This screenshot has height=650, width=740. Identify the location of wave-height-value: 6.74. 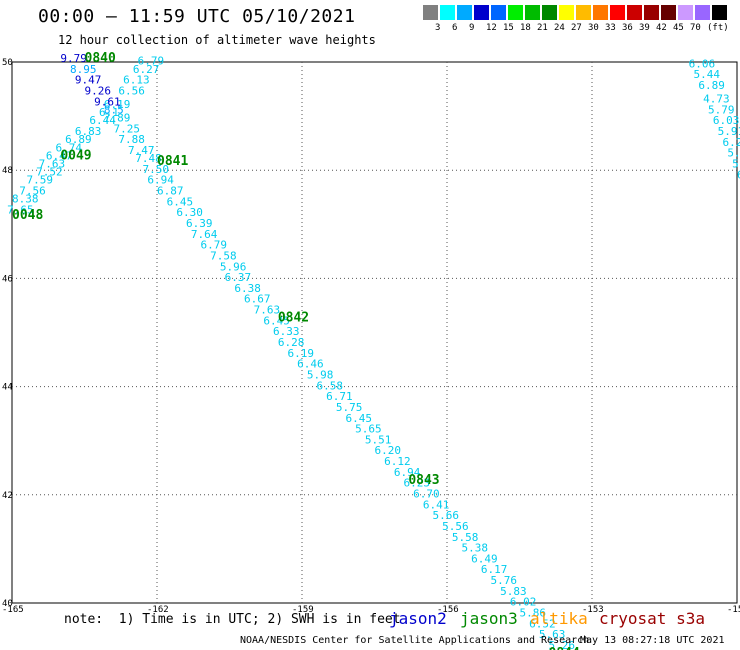
(69, 147).